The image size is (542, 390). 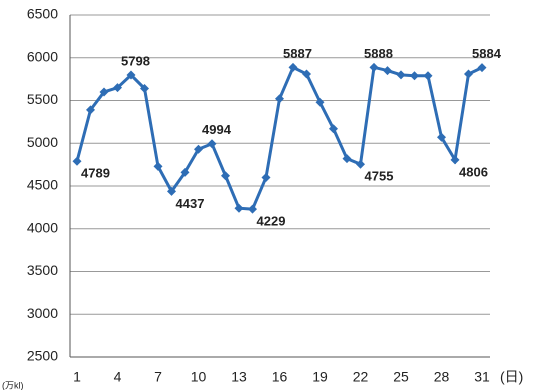 What do you see at coordinates (401, 377) in the screenshot?
I see `x-tick-label: 25` at bounding box center [401, 377].